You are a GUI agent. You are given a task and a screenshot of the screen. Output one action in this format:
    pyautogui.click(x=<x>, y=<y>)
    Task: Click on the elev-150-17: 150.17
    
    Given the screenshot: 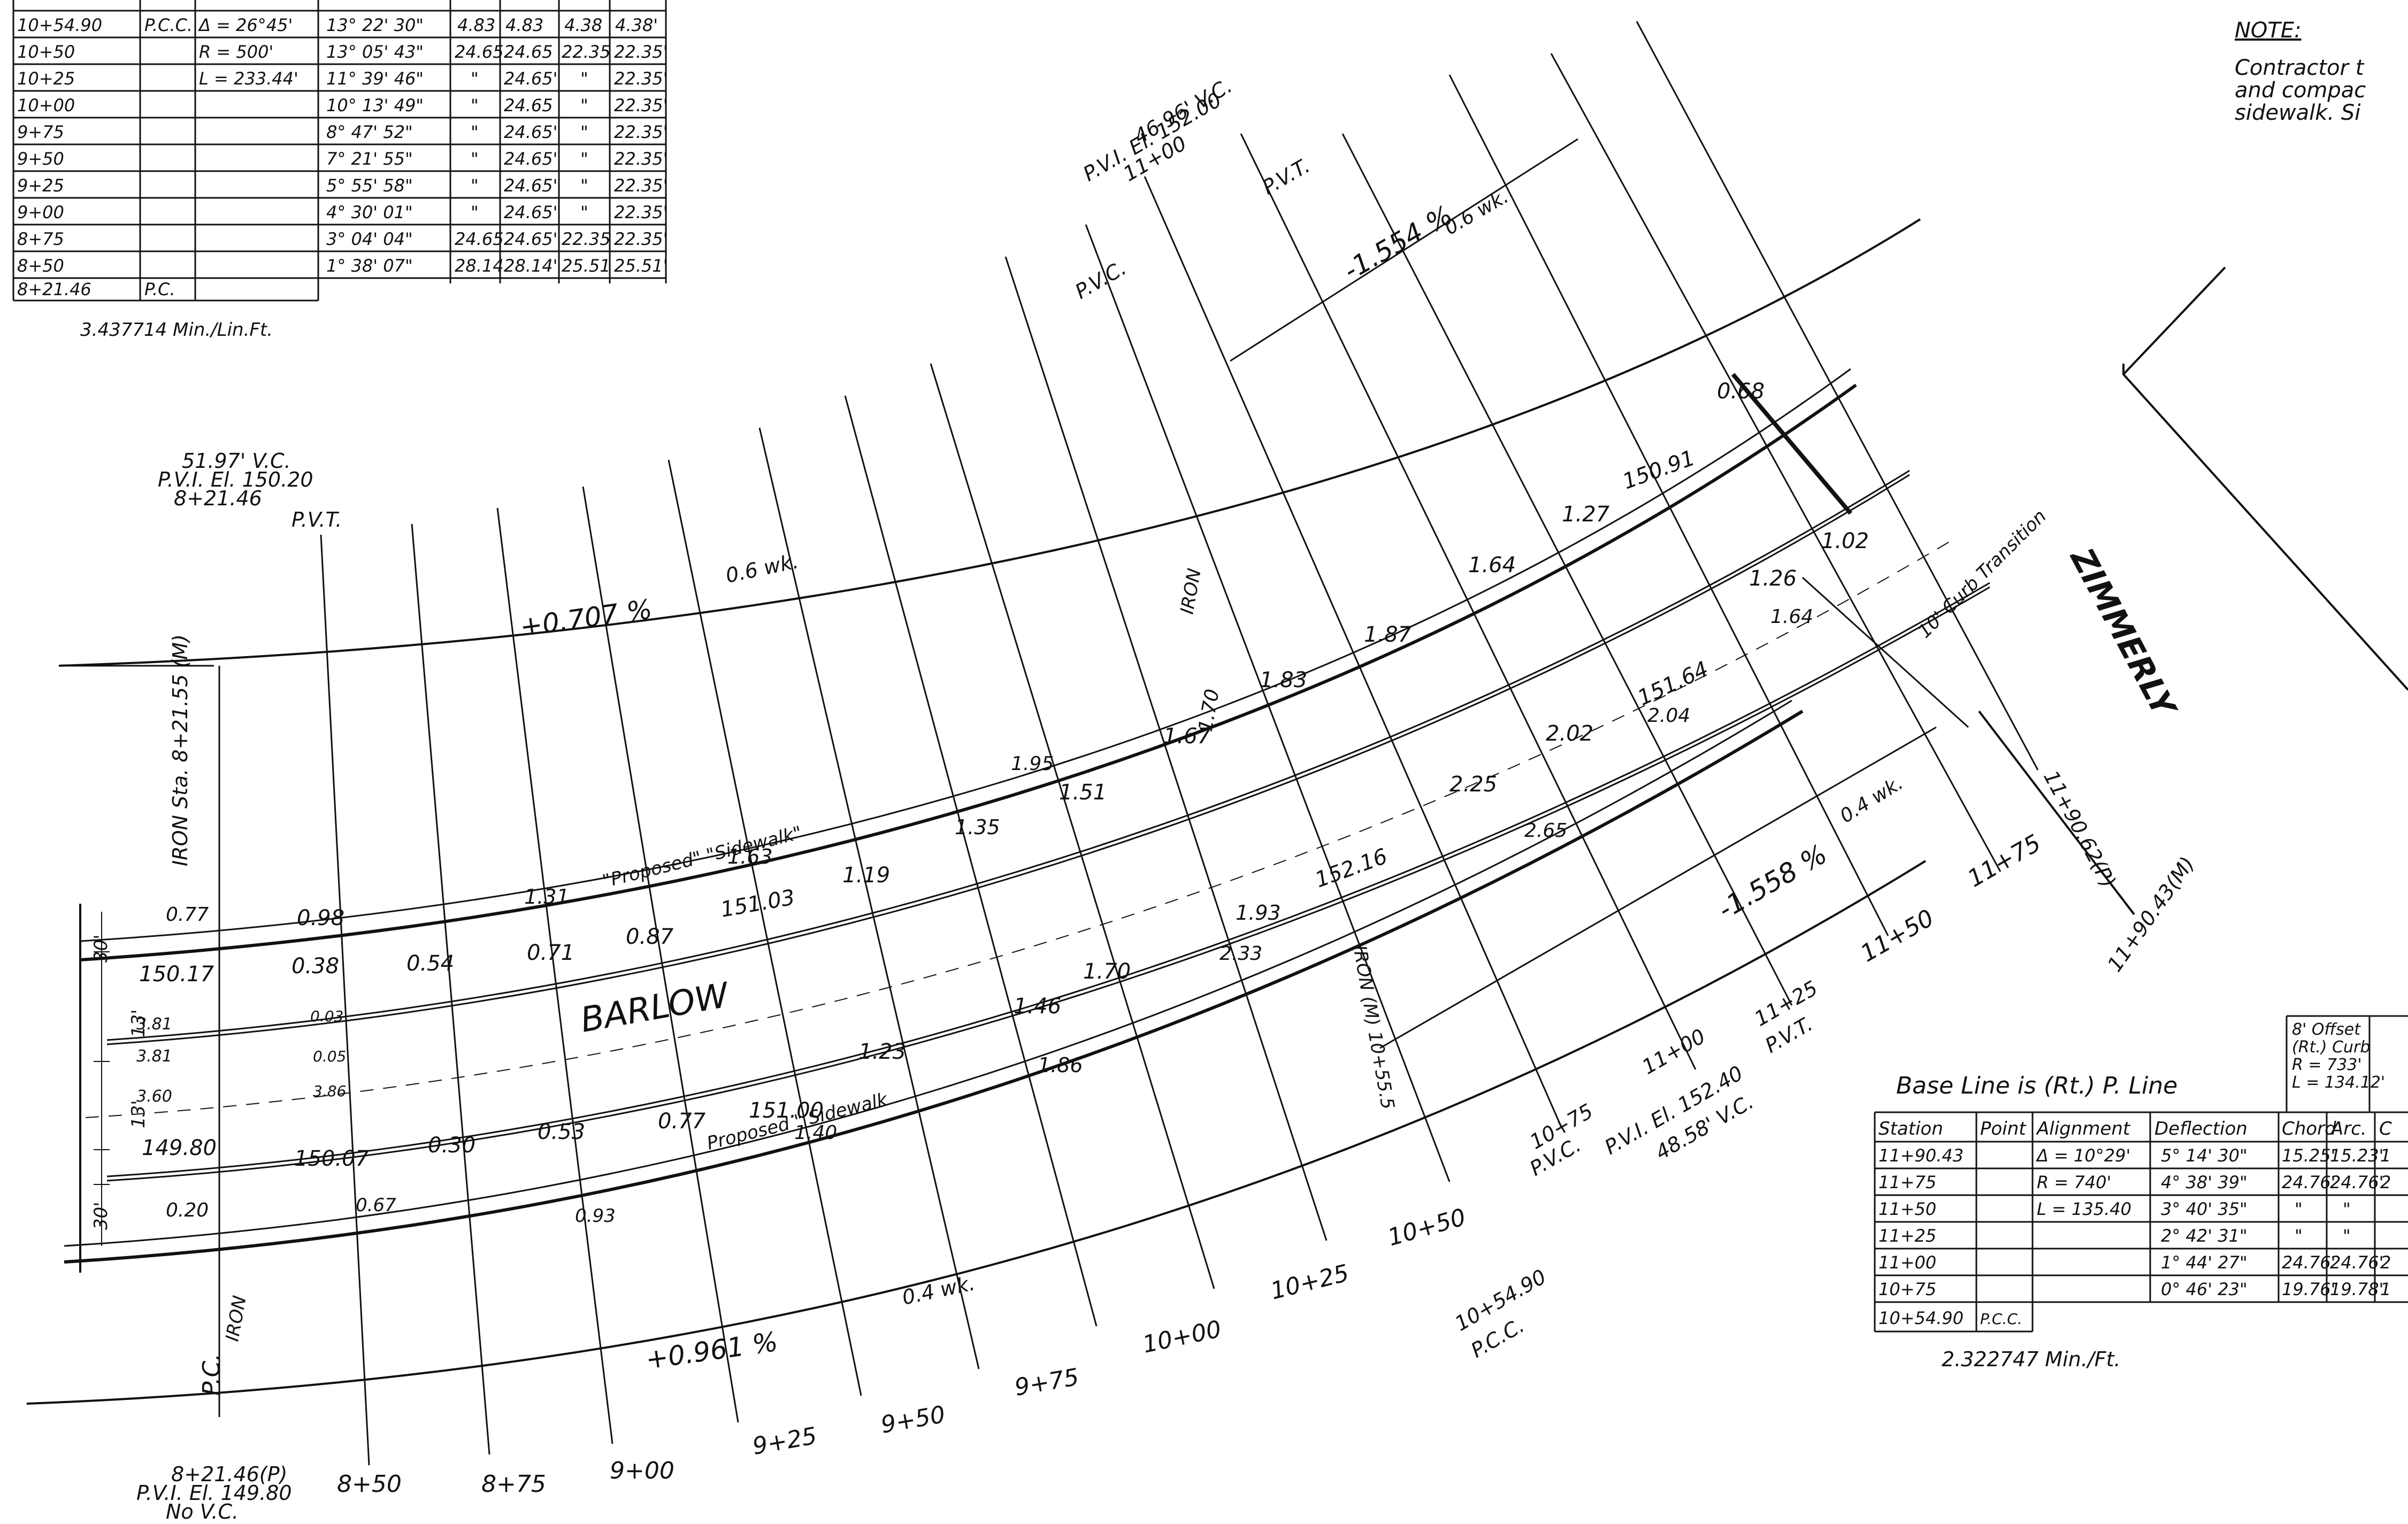 What is the action you would take?
    pyautogui.click(x=176, y=974)
    